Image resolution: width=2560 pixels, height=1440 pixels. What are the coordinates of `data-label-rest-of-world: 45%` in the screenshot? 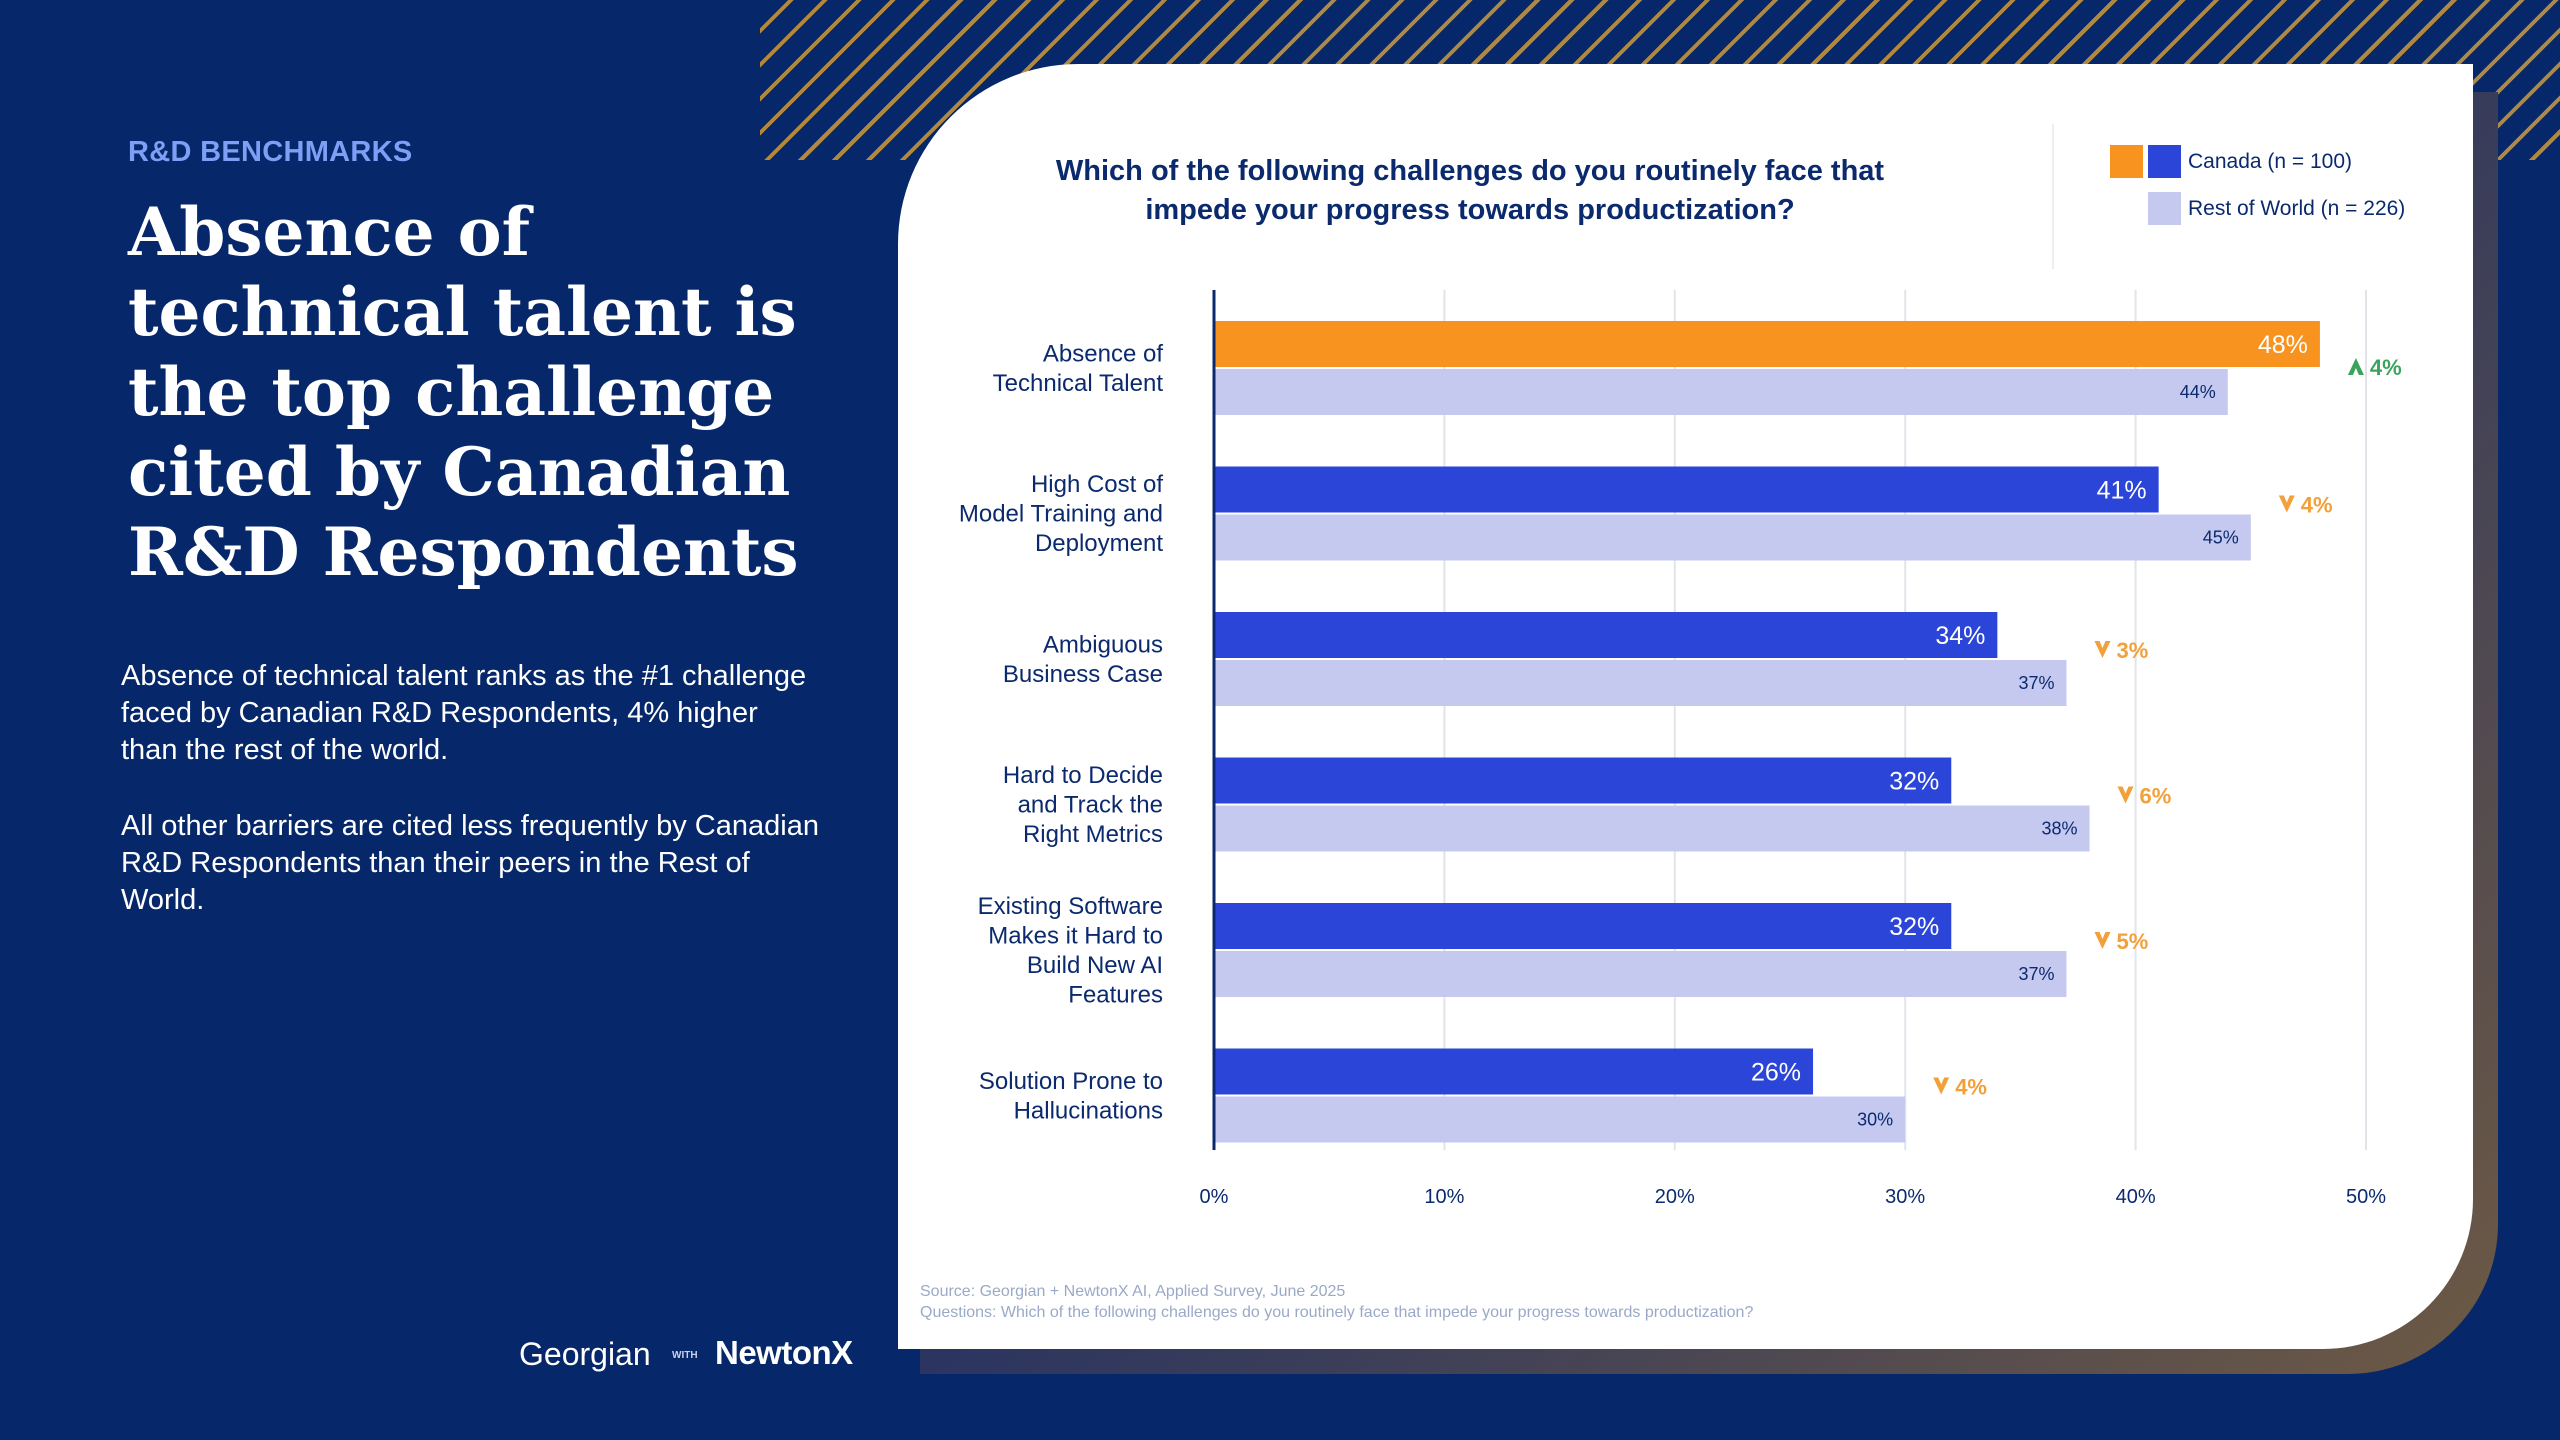 It's located at (2221, 538).